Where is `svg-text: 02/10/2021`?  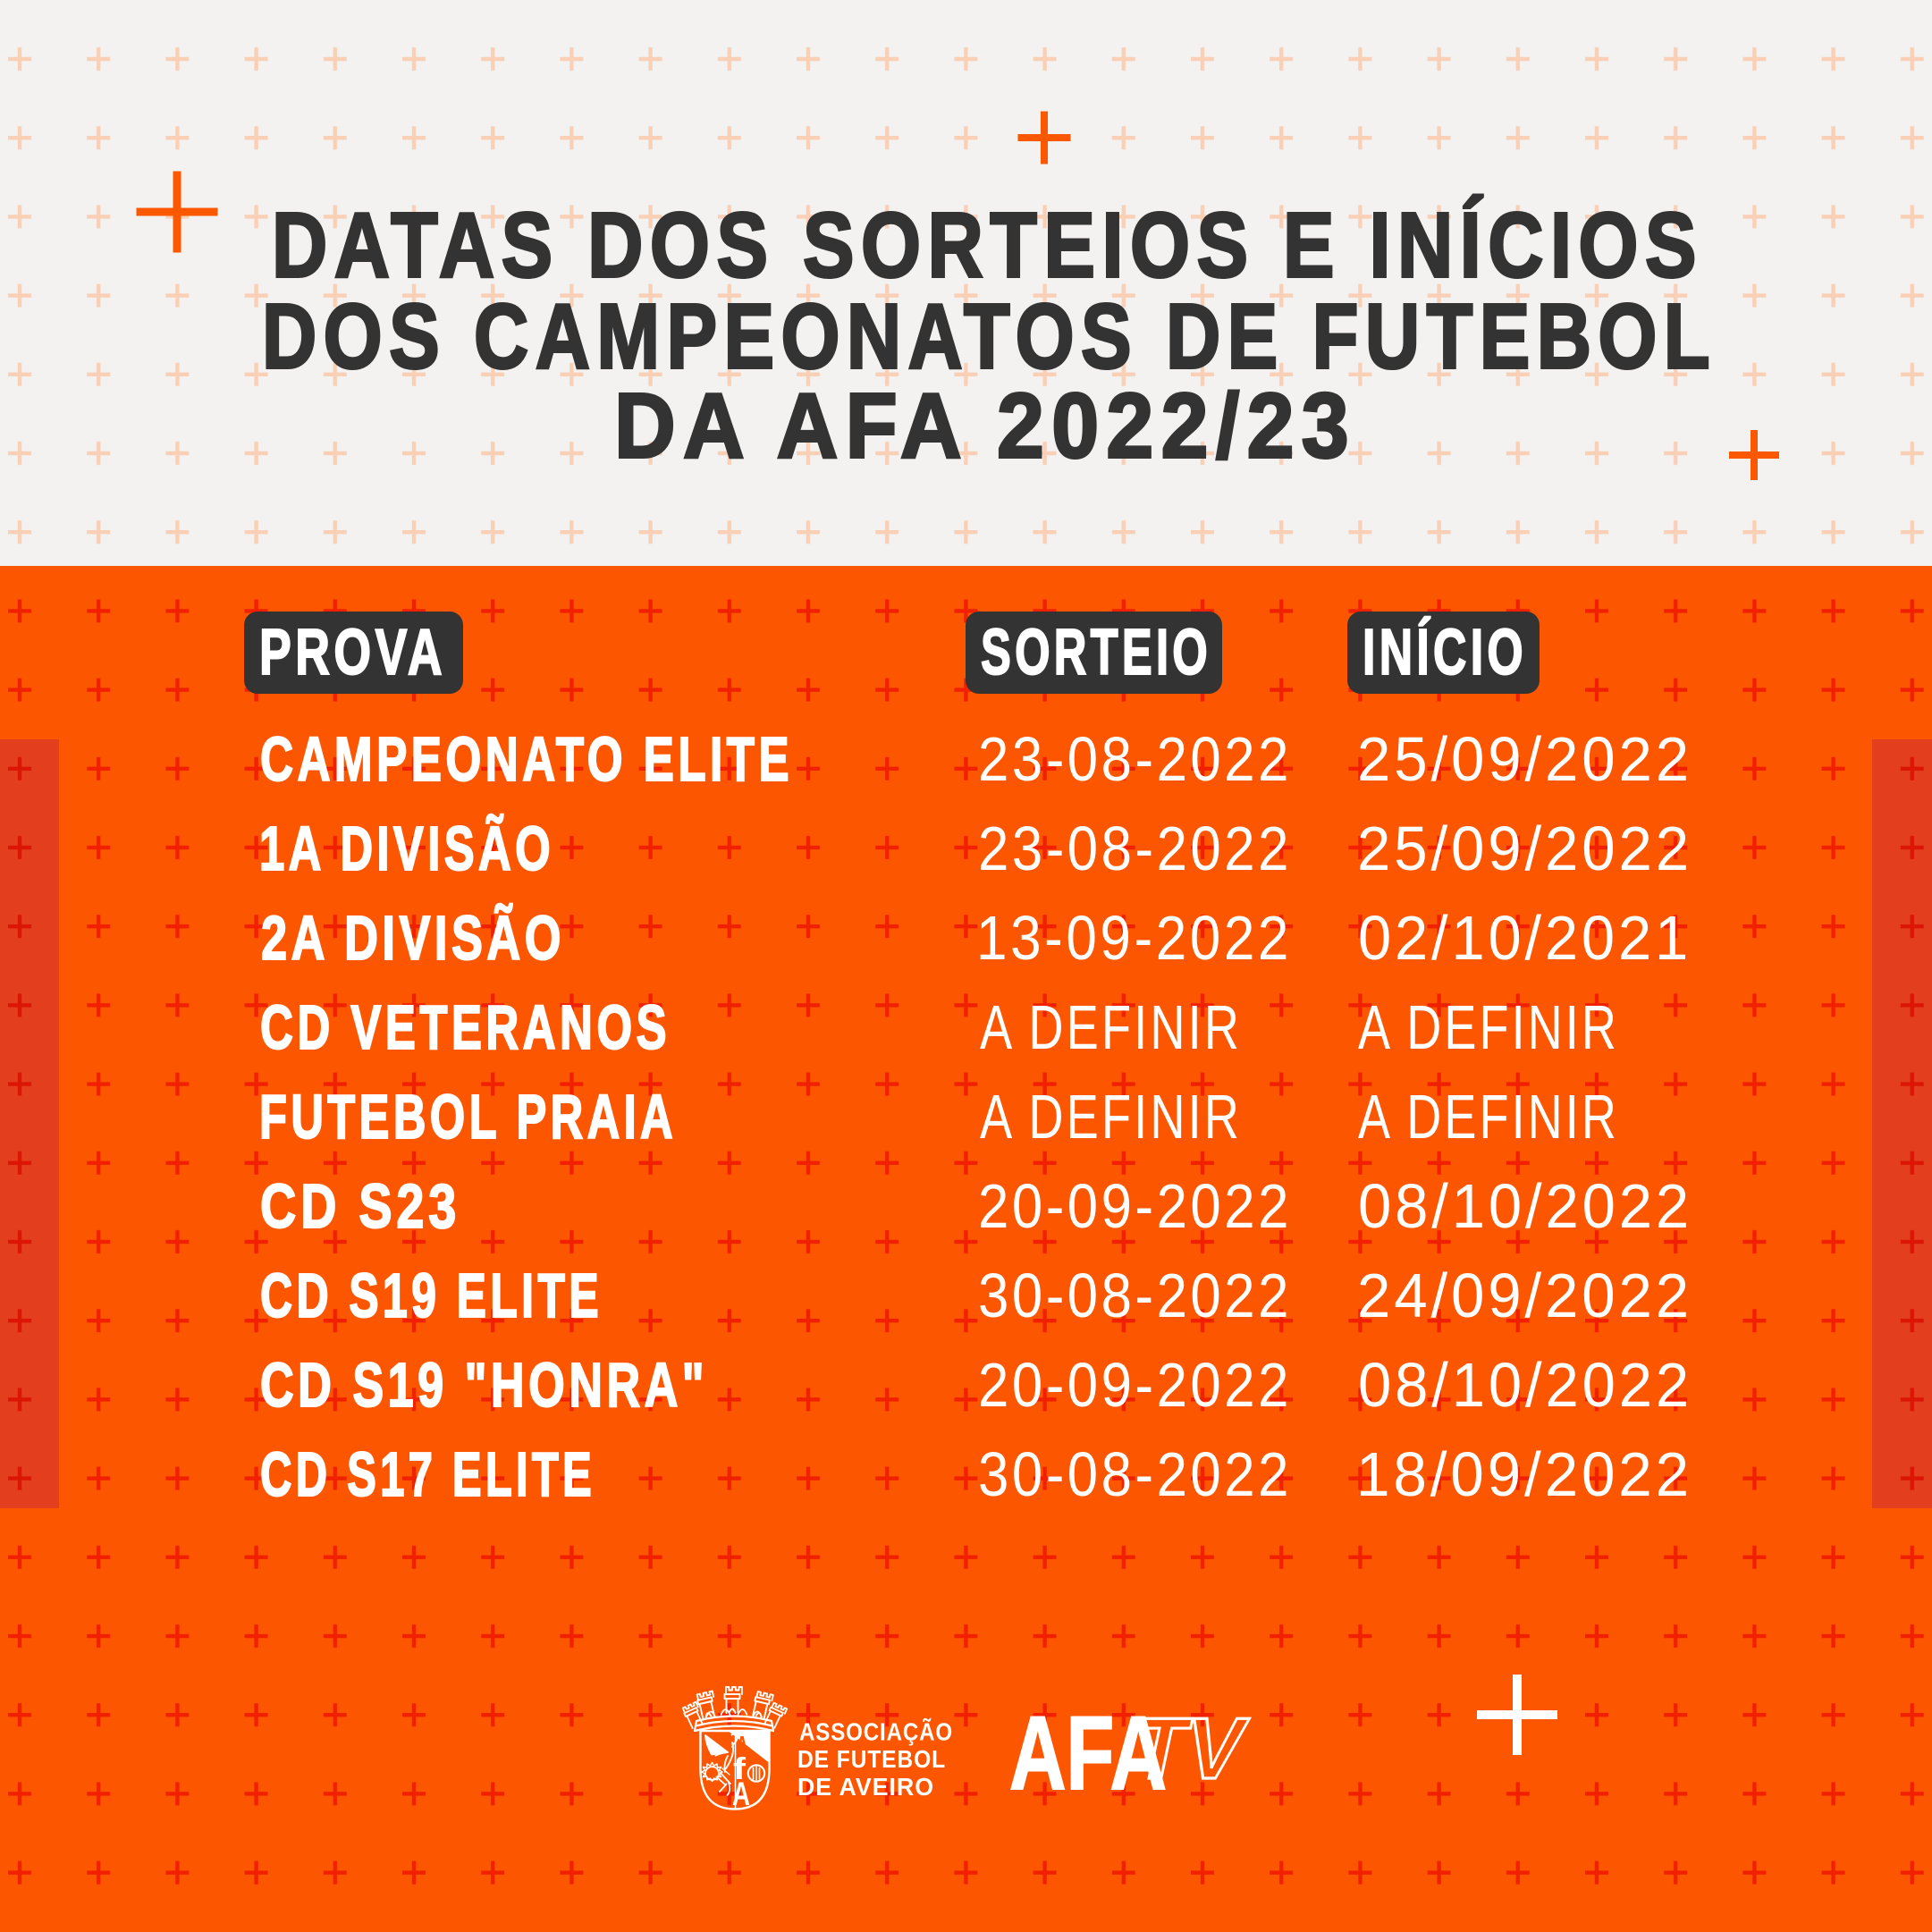
svg-text: 02/10/2021 is located at coordinates (1525, 938).